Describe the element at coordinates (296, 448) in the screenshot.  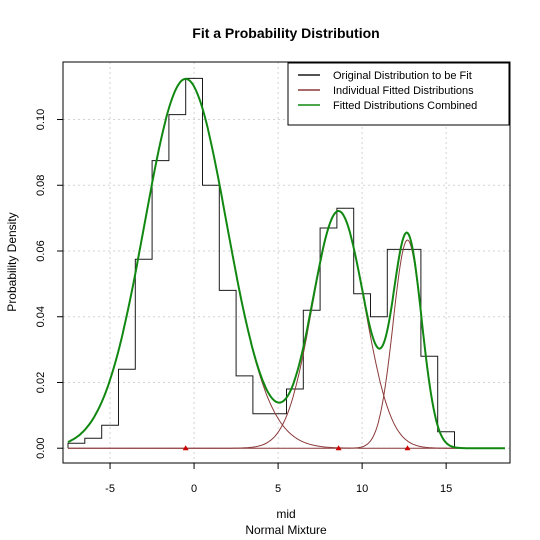
I see `component-mean-markers` at that location.